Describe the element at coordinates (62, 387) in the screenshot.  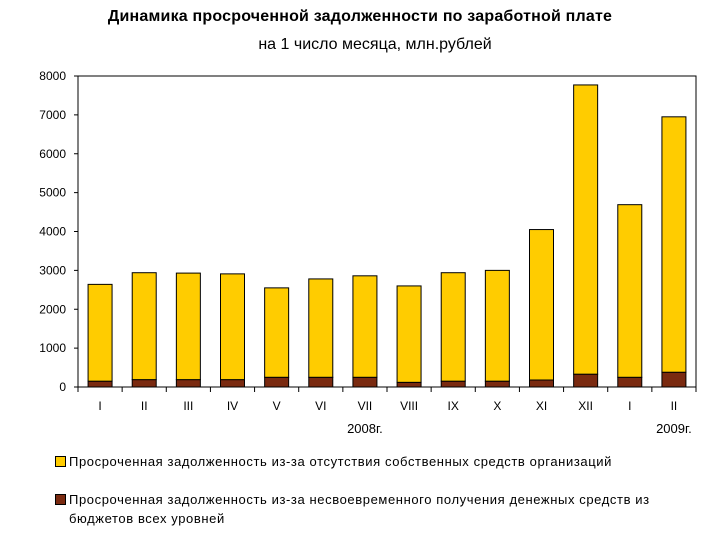
I see `y-axis-tick-label: 0` at that location.